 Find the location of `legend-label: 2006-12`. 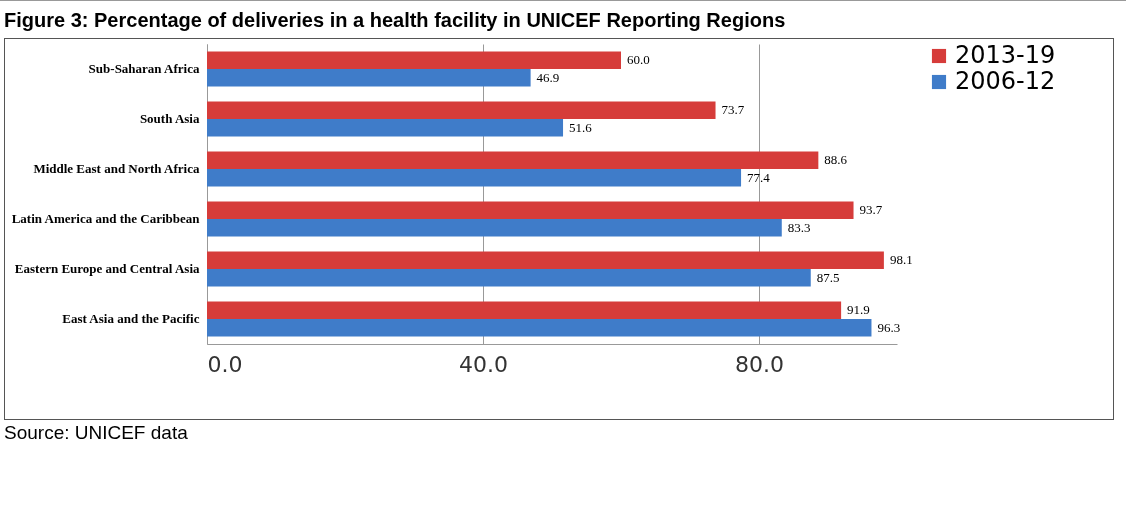

legend-label: 2006-12 is located at coordinates (1005, 81).